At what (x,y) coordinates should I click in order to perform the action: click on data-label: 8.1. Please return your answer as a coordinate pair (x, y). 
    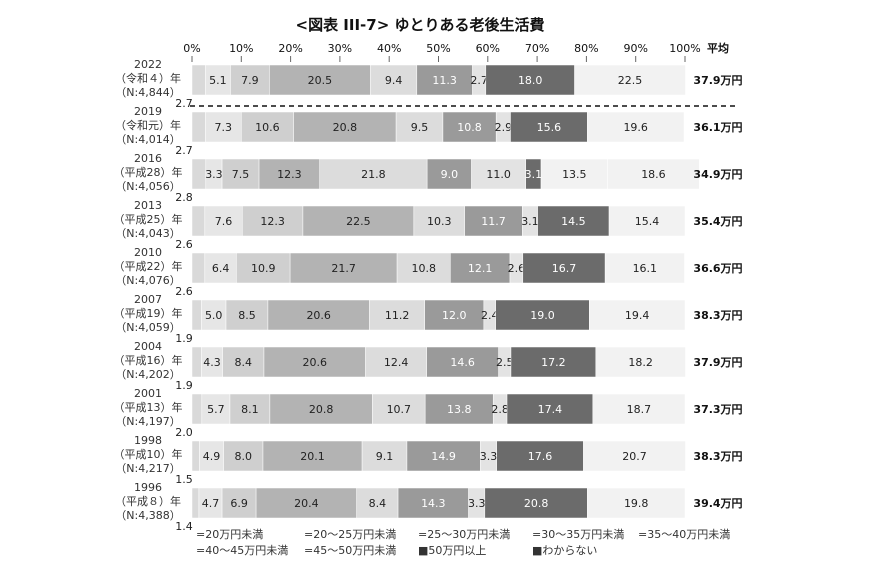
    Looking at the image, I should click on (250, 409).